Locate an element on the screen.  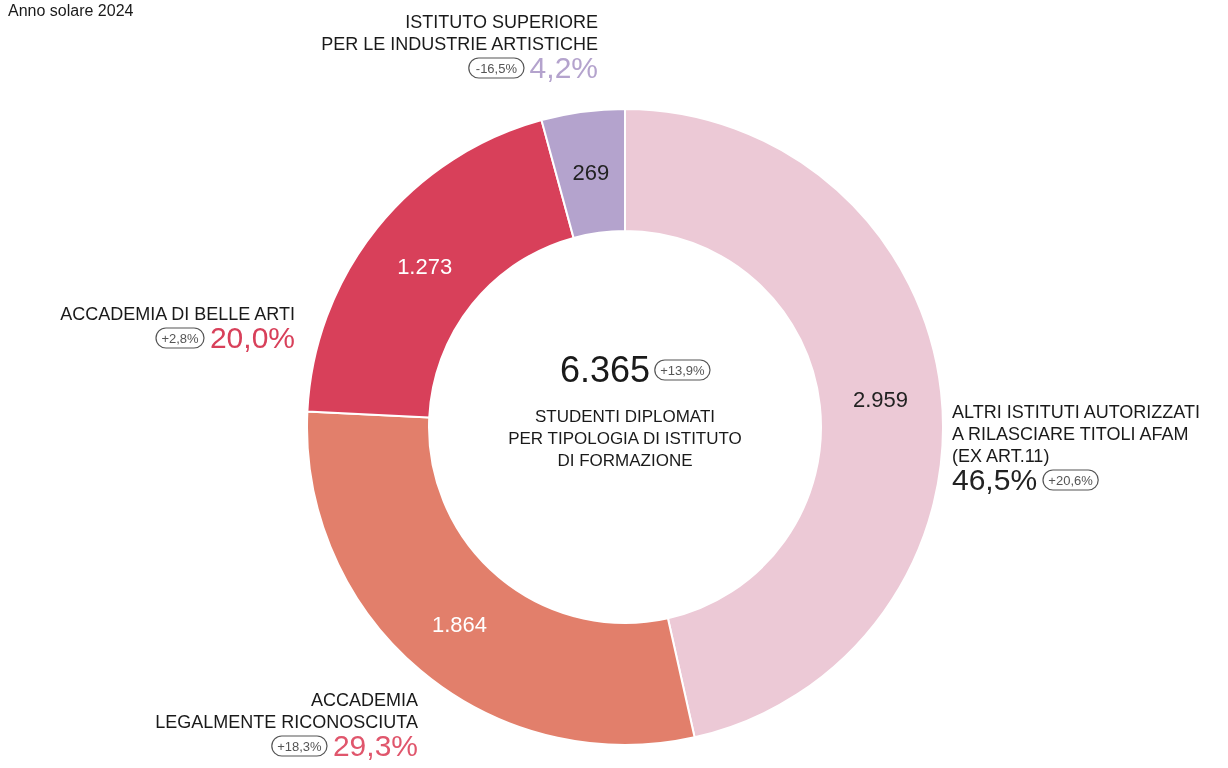
data-label: 1.864 is located at coordinates (460, 624).